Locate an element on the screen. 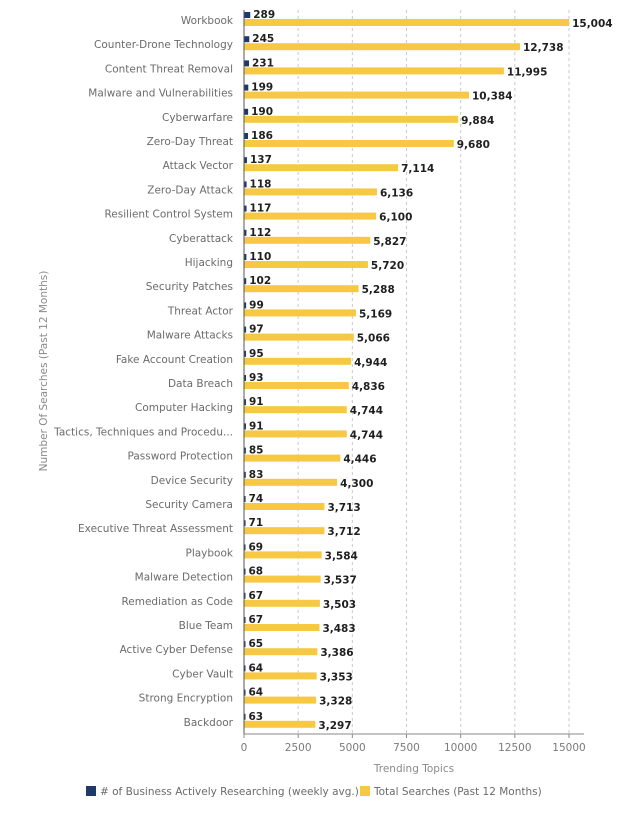 The image size is (632, 820). value-label-businesses: 99 is located at coordinates (256, 305).